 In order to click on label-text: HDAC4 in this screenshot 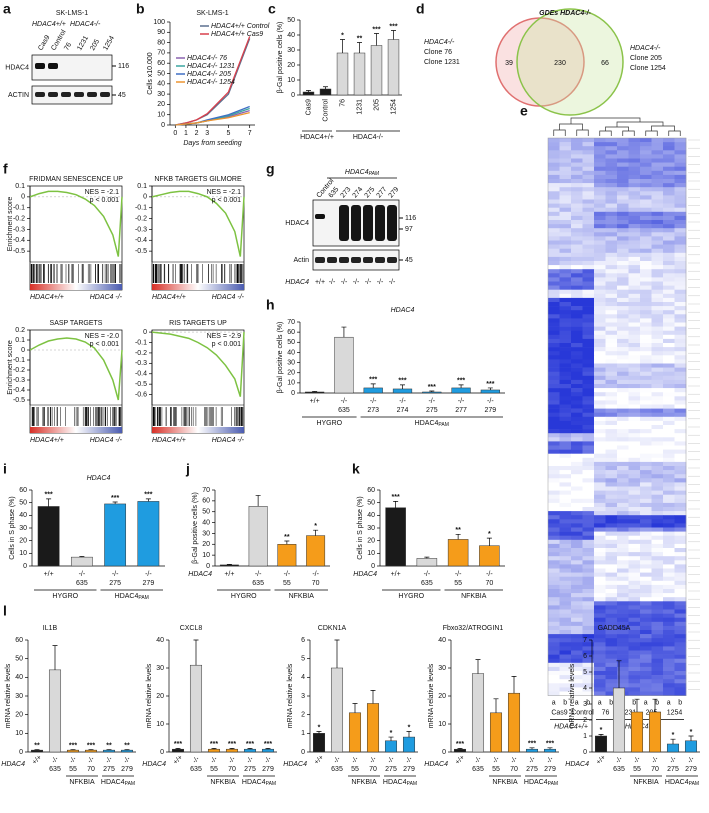, I will do `click(395, 782)`.